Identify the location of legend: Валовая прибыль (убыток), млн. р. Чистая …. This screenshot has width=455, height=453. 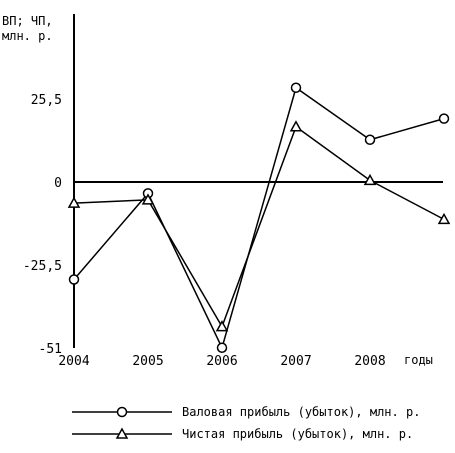
(246, 423).